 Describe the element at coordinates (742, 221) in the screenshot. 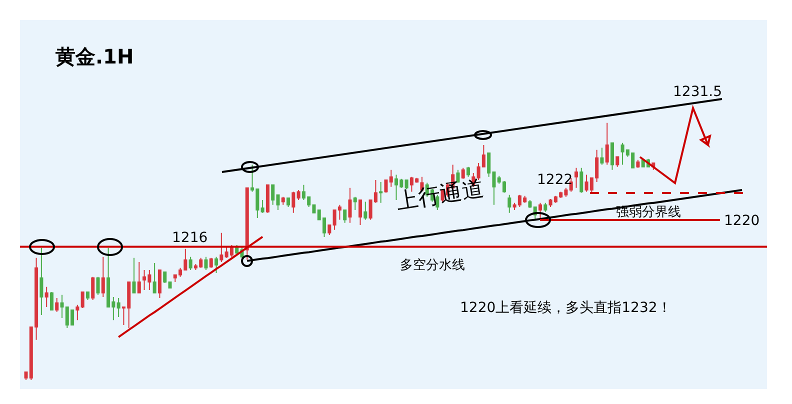

I see `text: 1220` at that location.